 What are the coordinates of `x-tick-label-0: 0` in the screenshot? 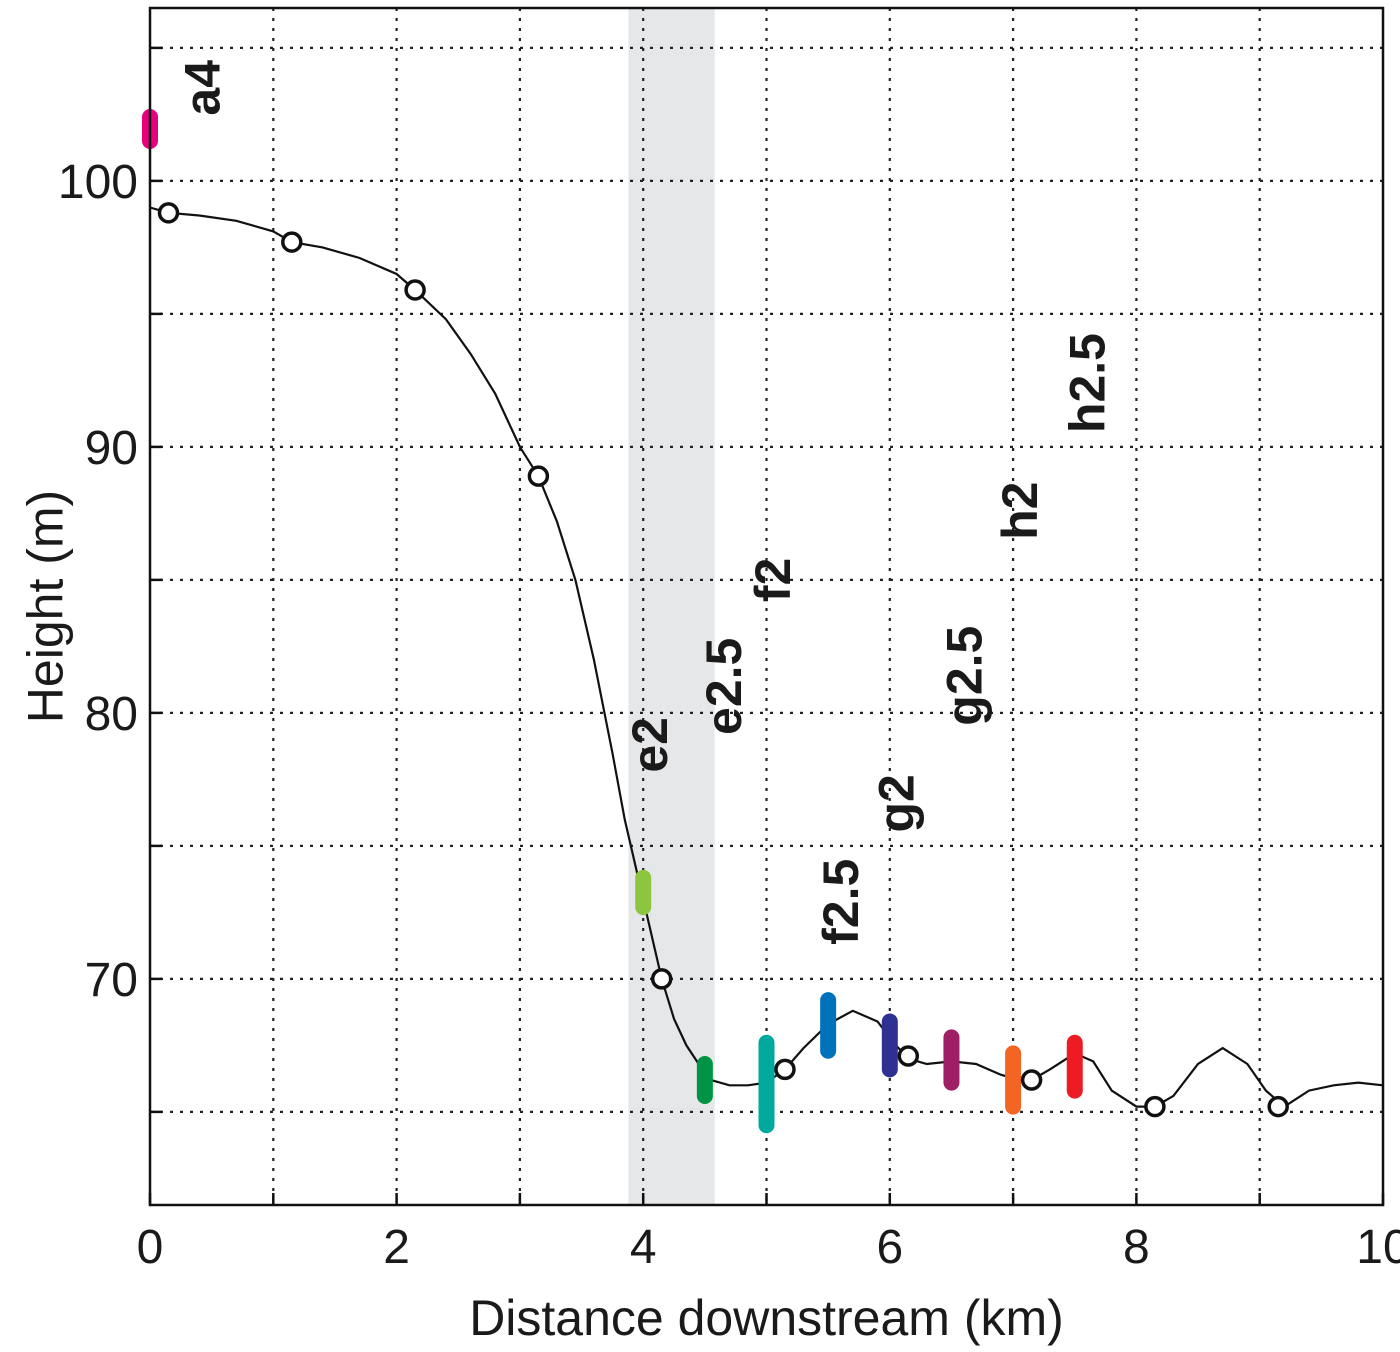 It's located at (150, 1247).